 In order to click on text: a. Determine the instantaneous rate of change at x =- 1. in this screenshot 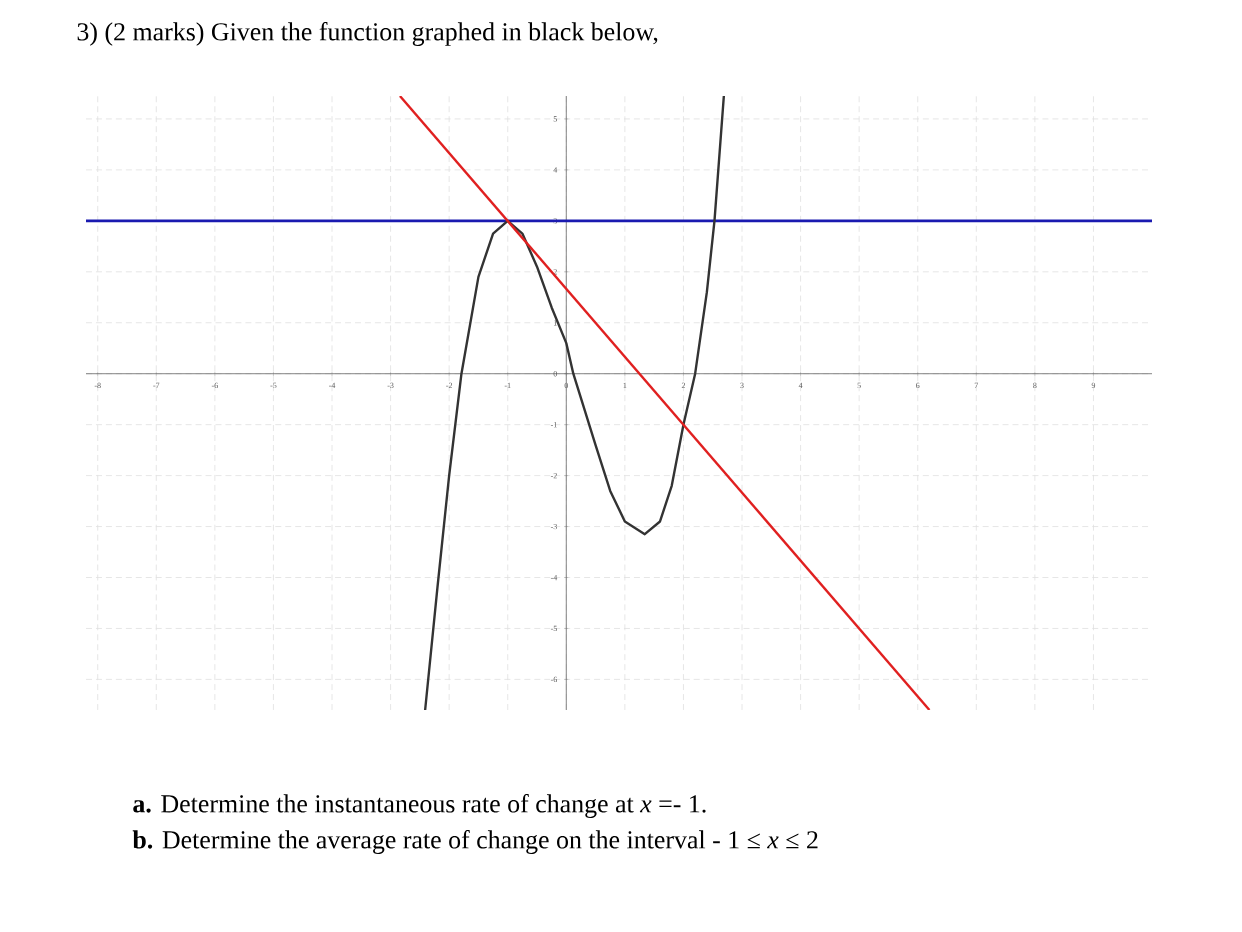, I will do `click(419, 806)`.